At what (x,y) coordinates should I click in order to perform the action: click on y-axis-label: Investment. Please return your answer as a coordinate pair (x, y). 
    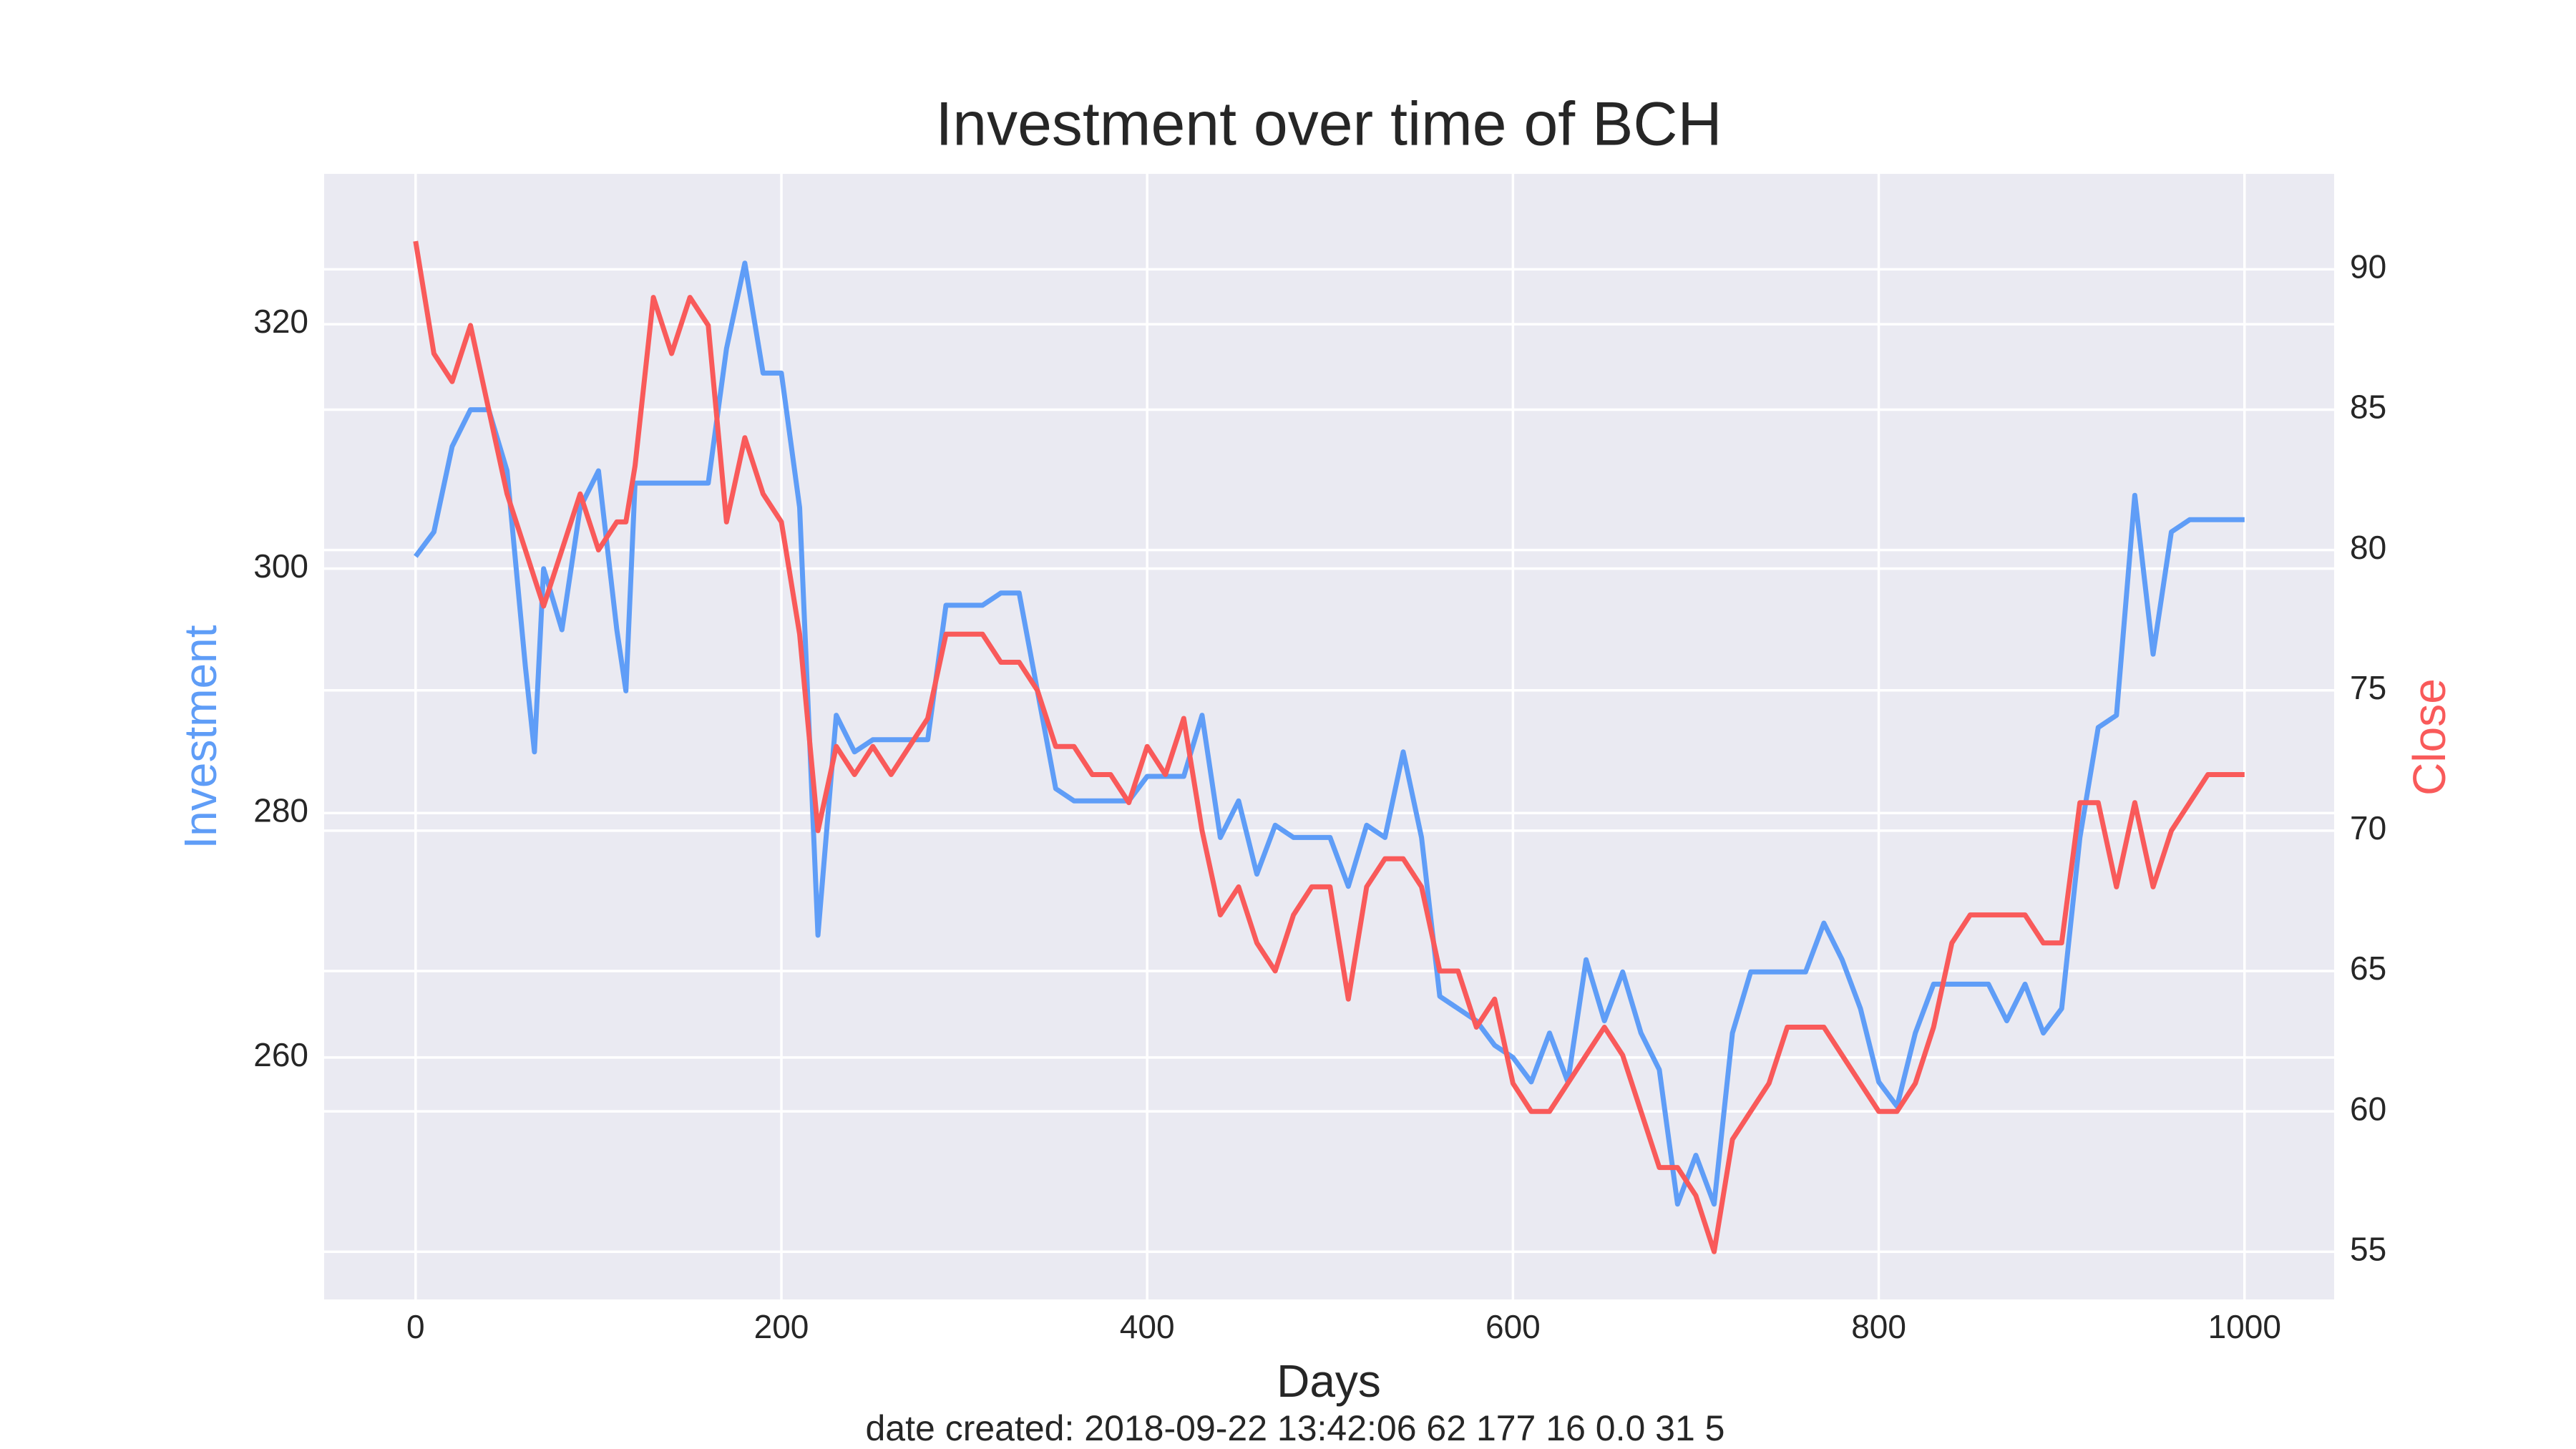
    Looking at the image, I should click on (200, 737).